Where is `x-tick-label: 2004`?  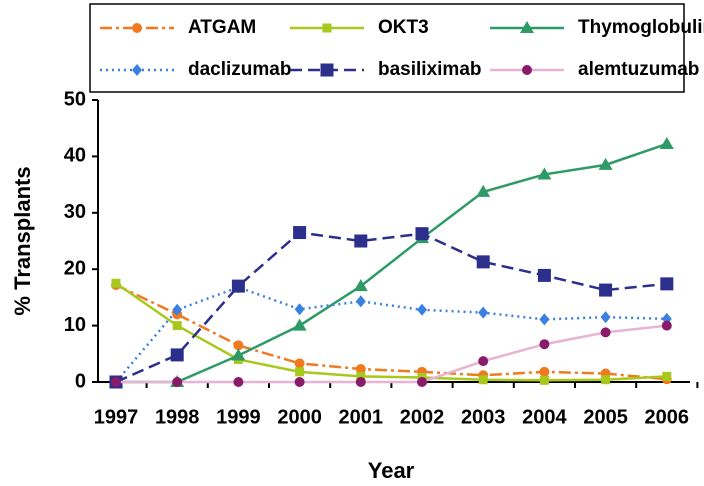 x-tick-label: 2004 is located at coordinates (544, 417).